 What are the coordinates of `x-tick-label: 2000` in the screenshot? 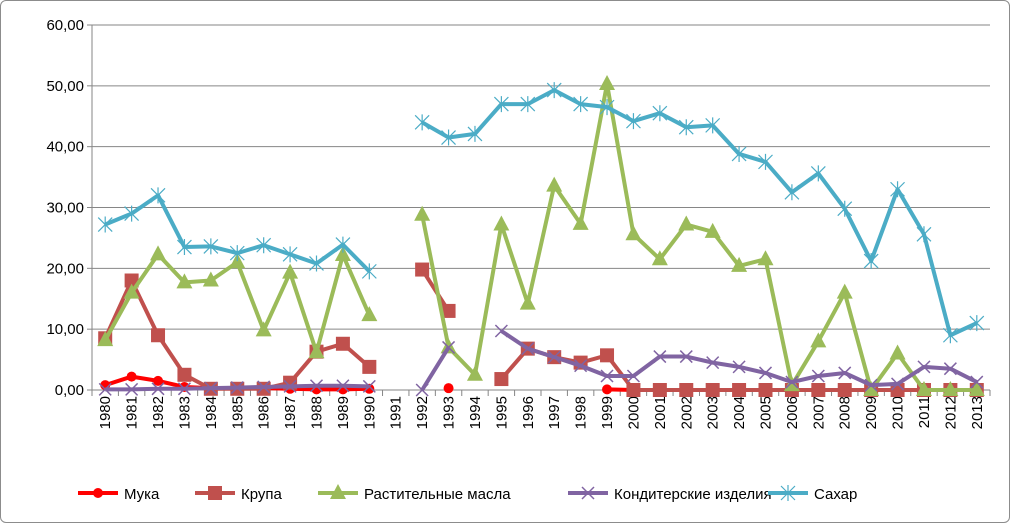 It's located at (633, 412).